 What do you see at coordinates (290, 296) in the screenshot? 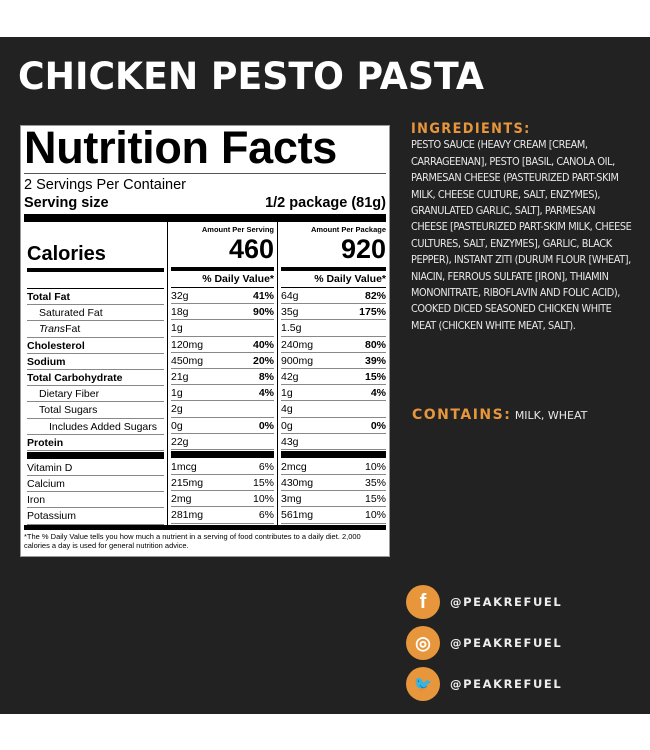
I see `amount: 64g` at bounding box center [290, 296].